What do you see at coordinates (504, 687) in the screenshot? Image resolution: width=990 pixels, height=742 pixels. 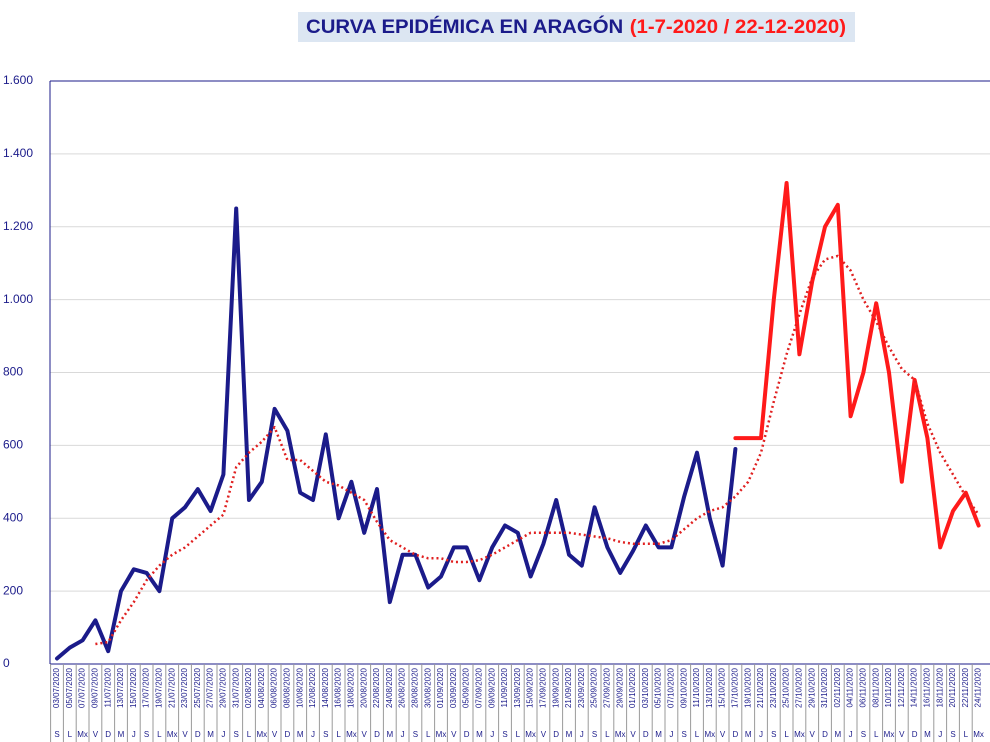 I see `x-tick-label: 11/09/2020` at bounding box center [504, 687].